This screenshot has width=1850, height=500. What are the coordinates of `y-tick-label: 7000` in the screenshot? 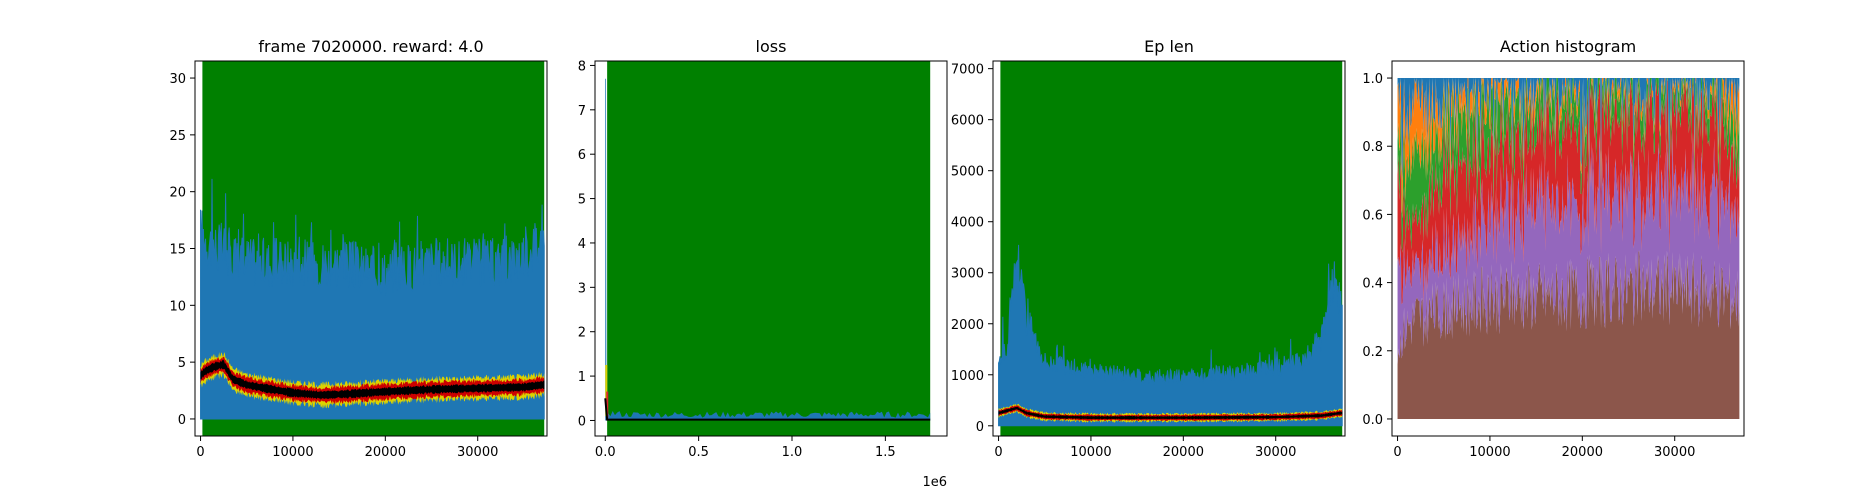 It's located at (967, 70).